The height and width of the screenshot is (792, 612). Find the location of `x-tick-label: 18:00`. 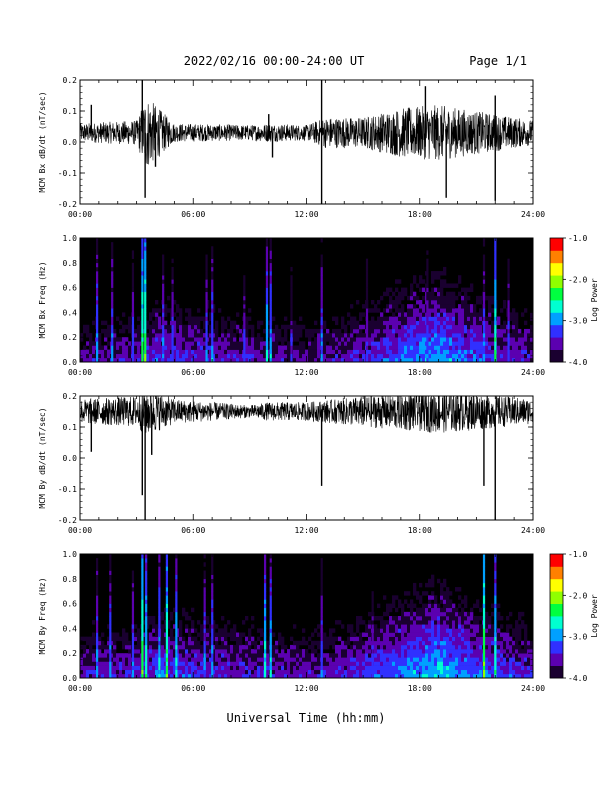

x-tick-label: 18:00 is located at coordinates (420, 214).